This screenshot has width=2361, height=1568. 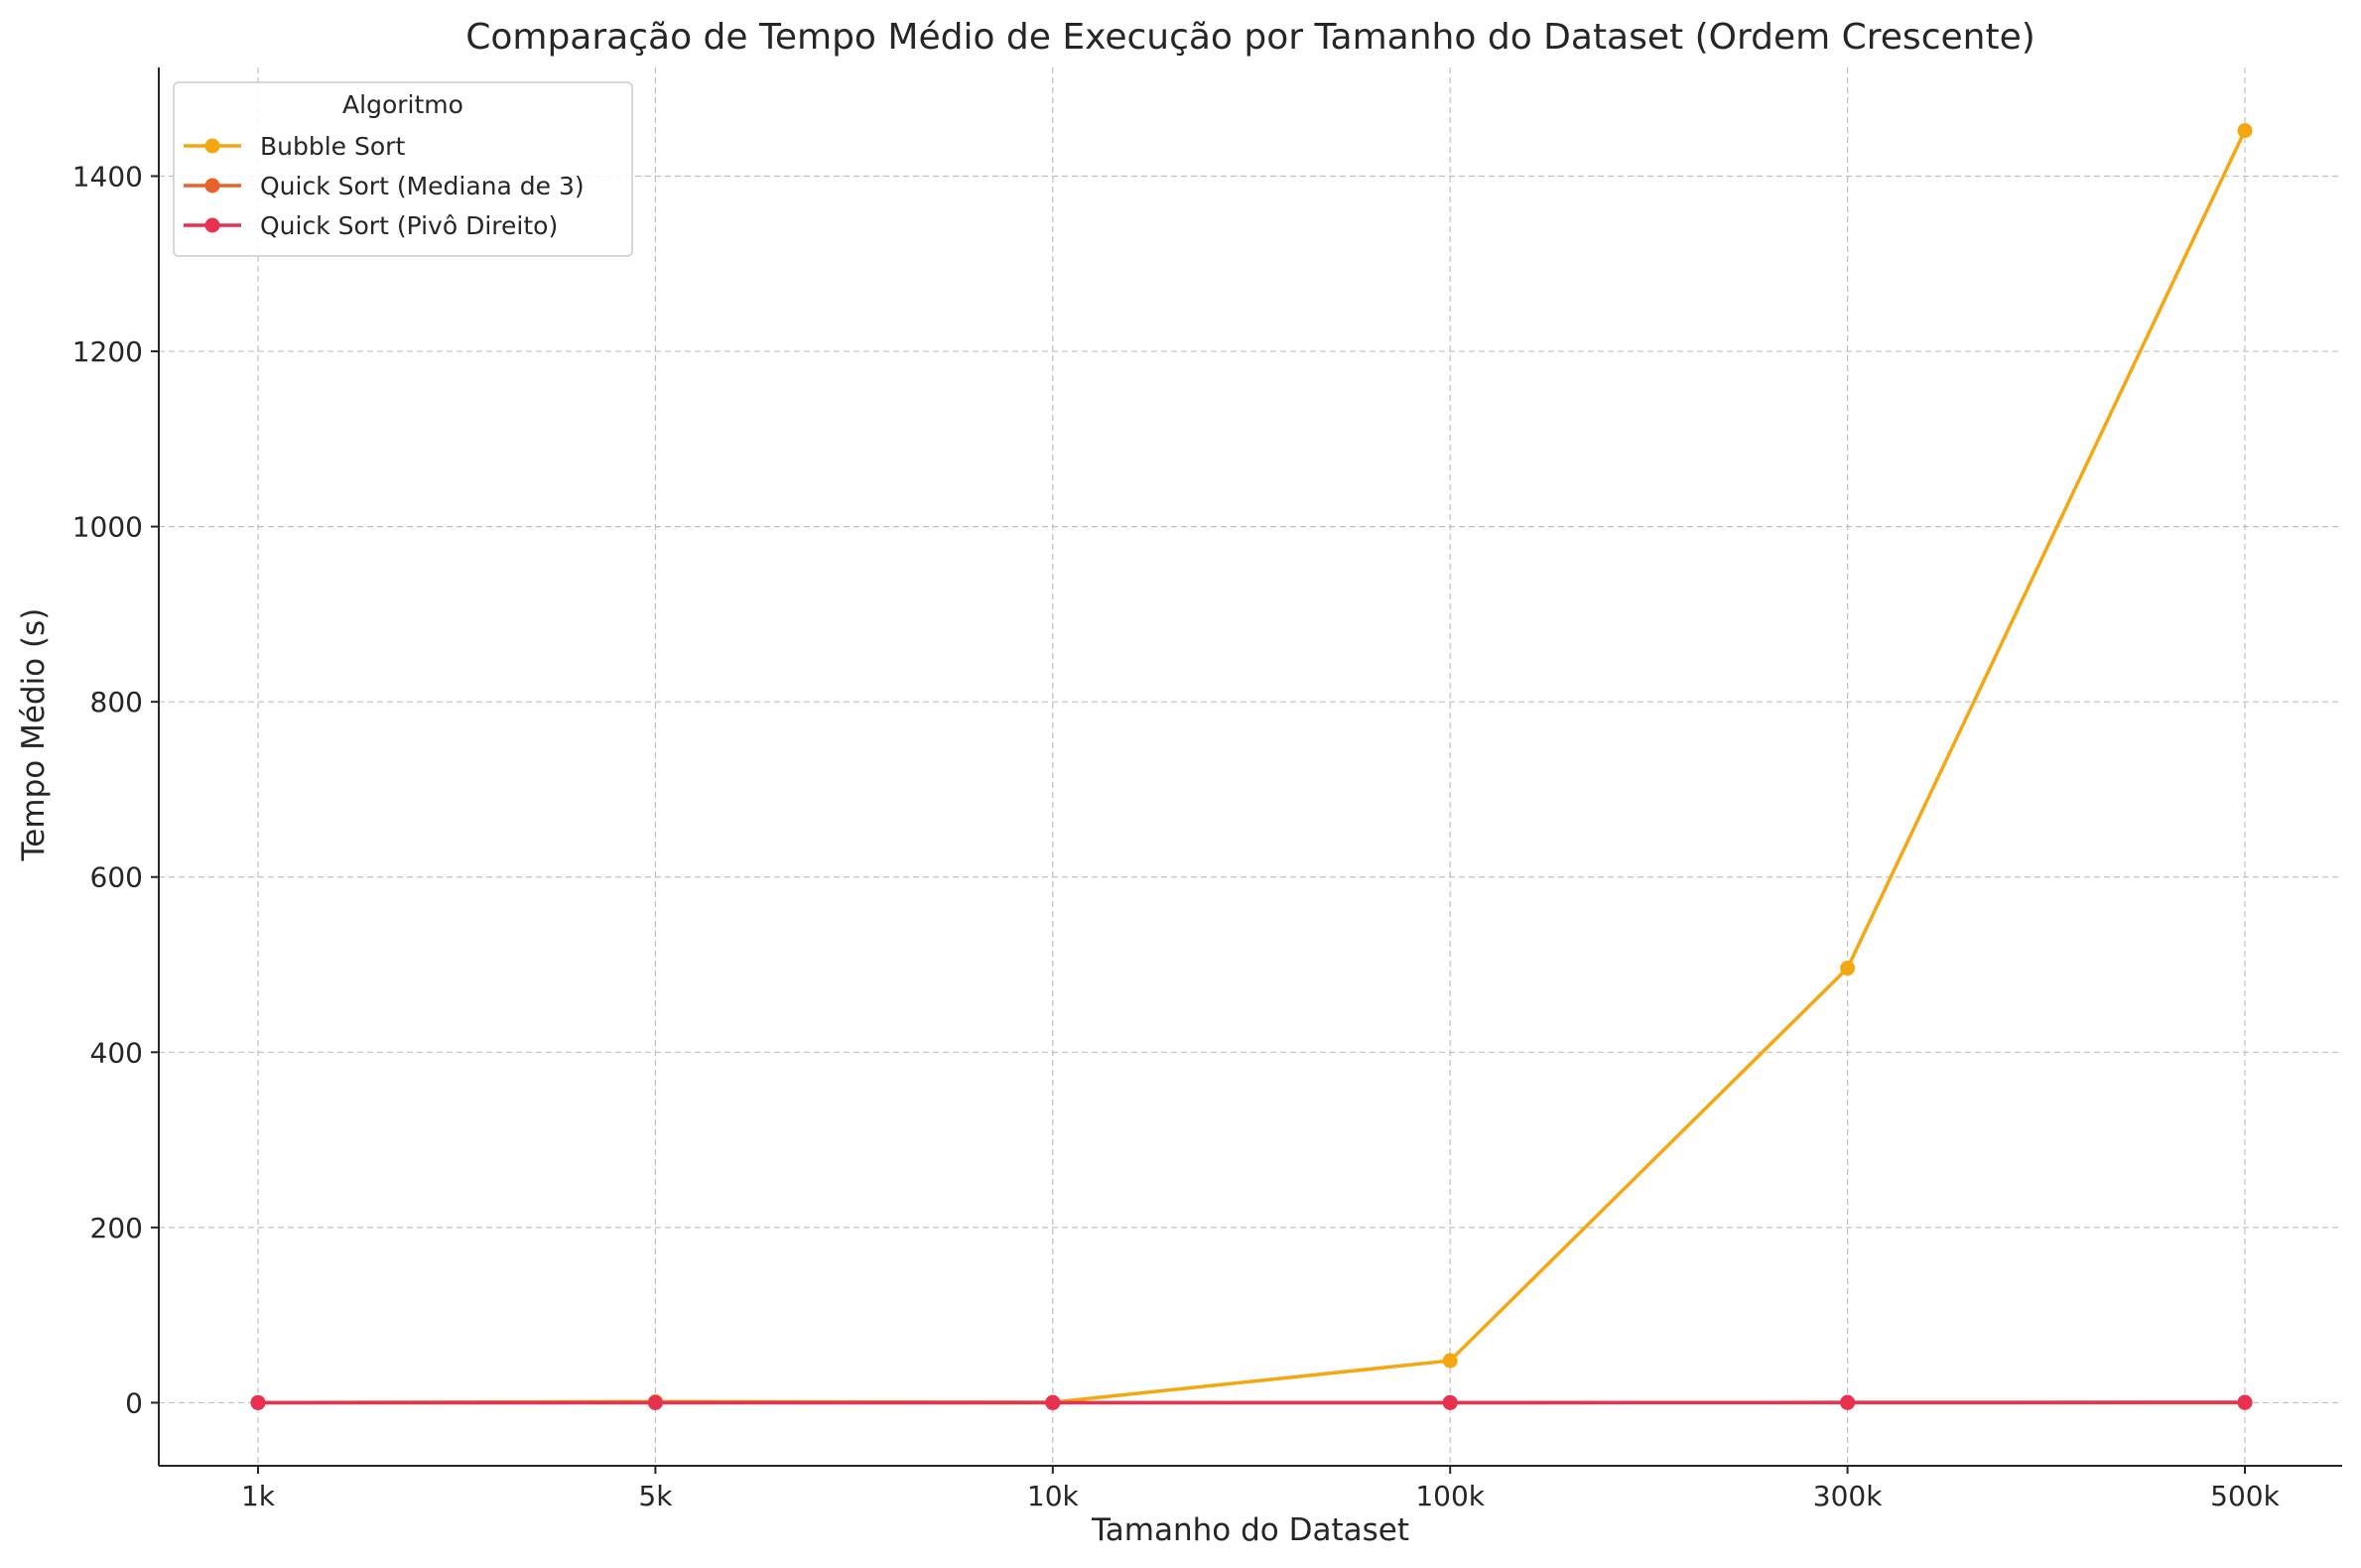 What do you see at coordinates (1450, 1496) in the screenshot?
I see `x-tick-label: 100k` at bounding box center [1450, 1496].